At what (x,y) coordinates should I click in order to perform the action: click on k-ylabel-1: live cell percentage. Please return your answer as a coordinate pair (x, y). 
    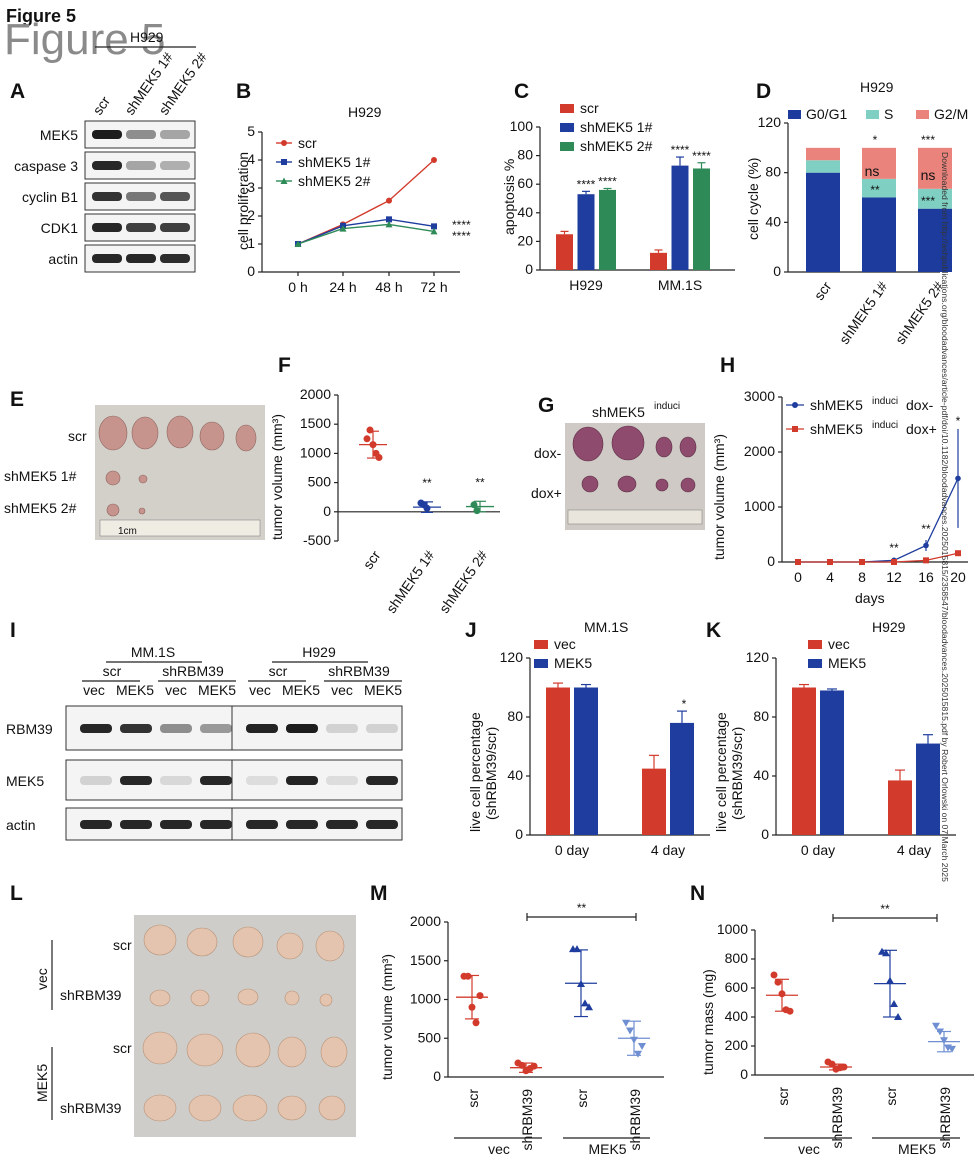
    Looking at the image, I should click on (721, 772).